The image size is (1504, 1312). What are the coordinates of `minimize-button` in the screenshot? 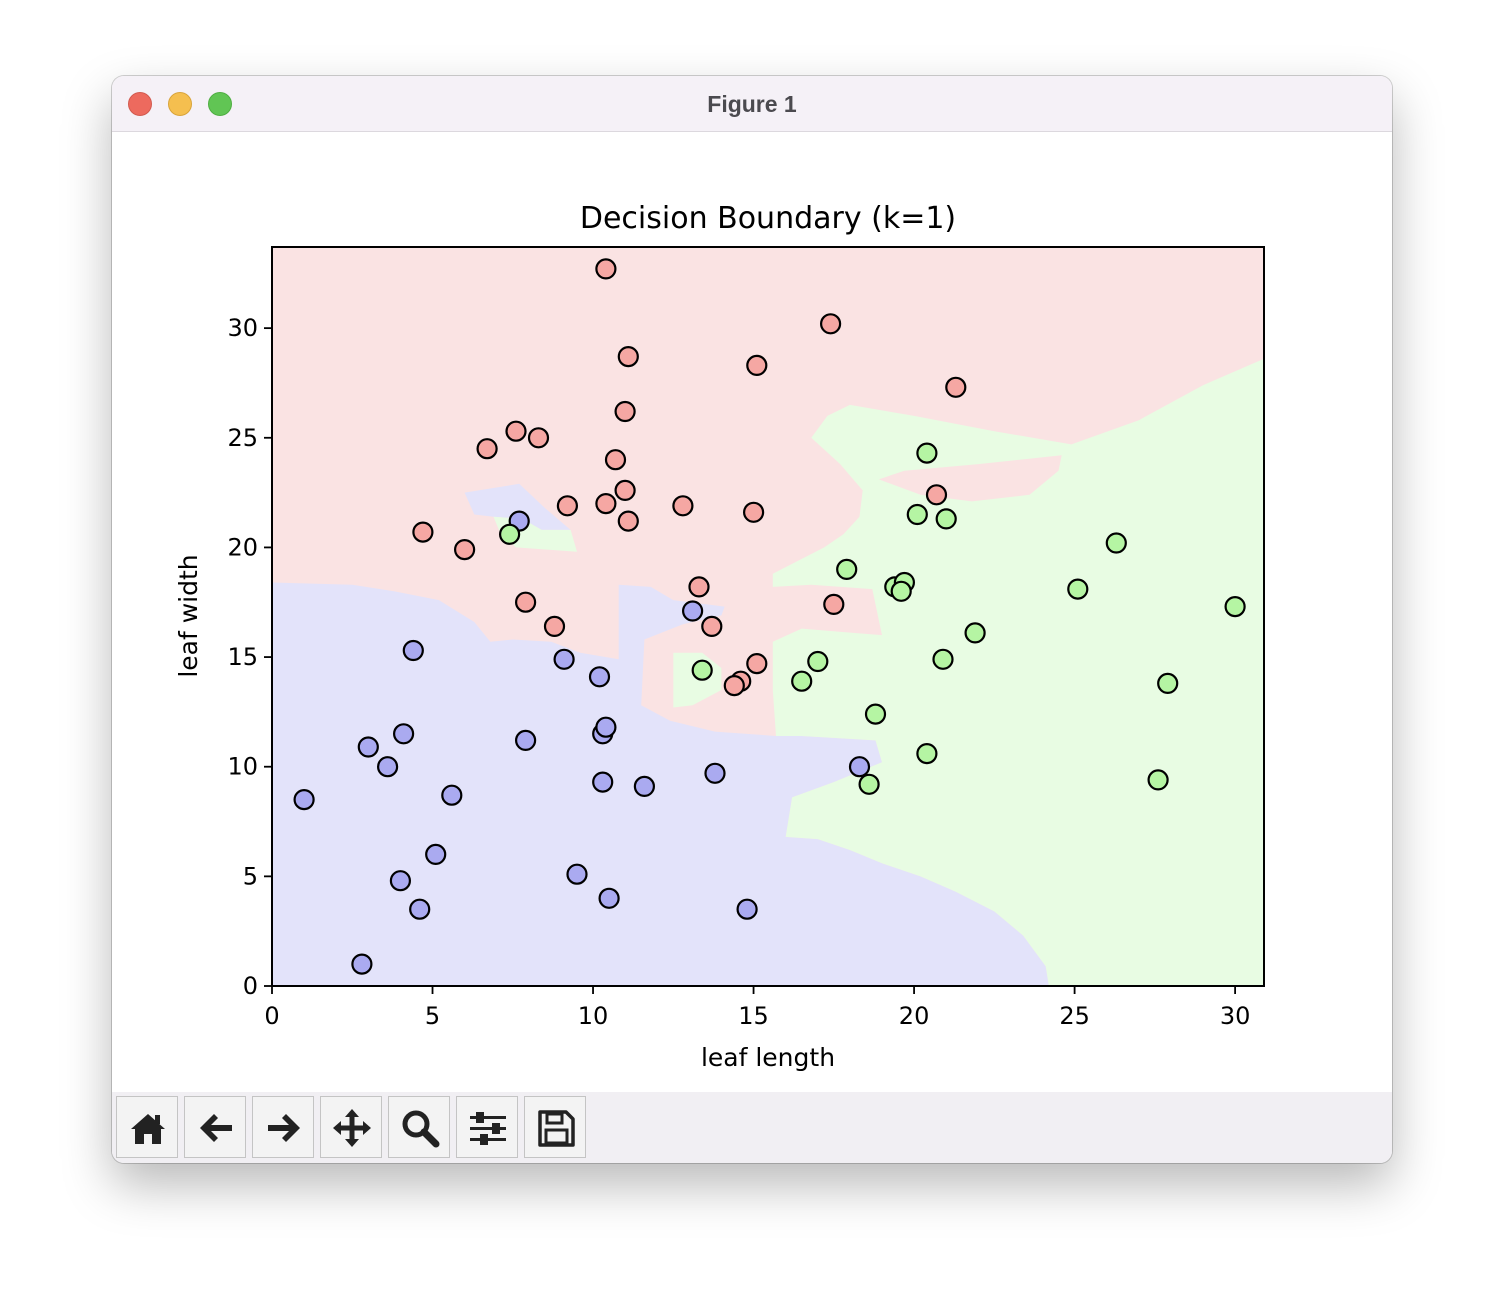 It's located at (180, 104).